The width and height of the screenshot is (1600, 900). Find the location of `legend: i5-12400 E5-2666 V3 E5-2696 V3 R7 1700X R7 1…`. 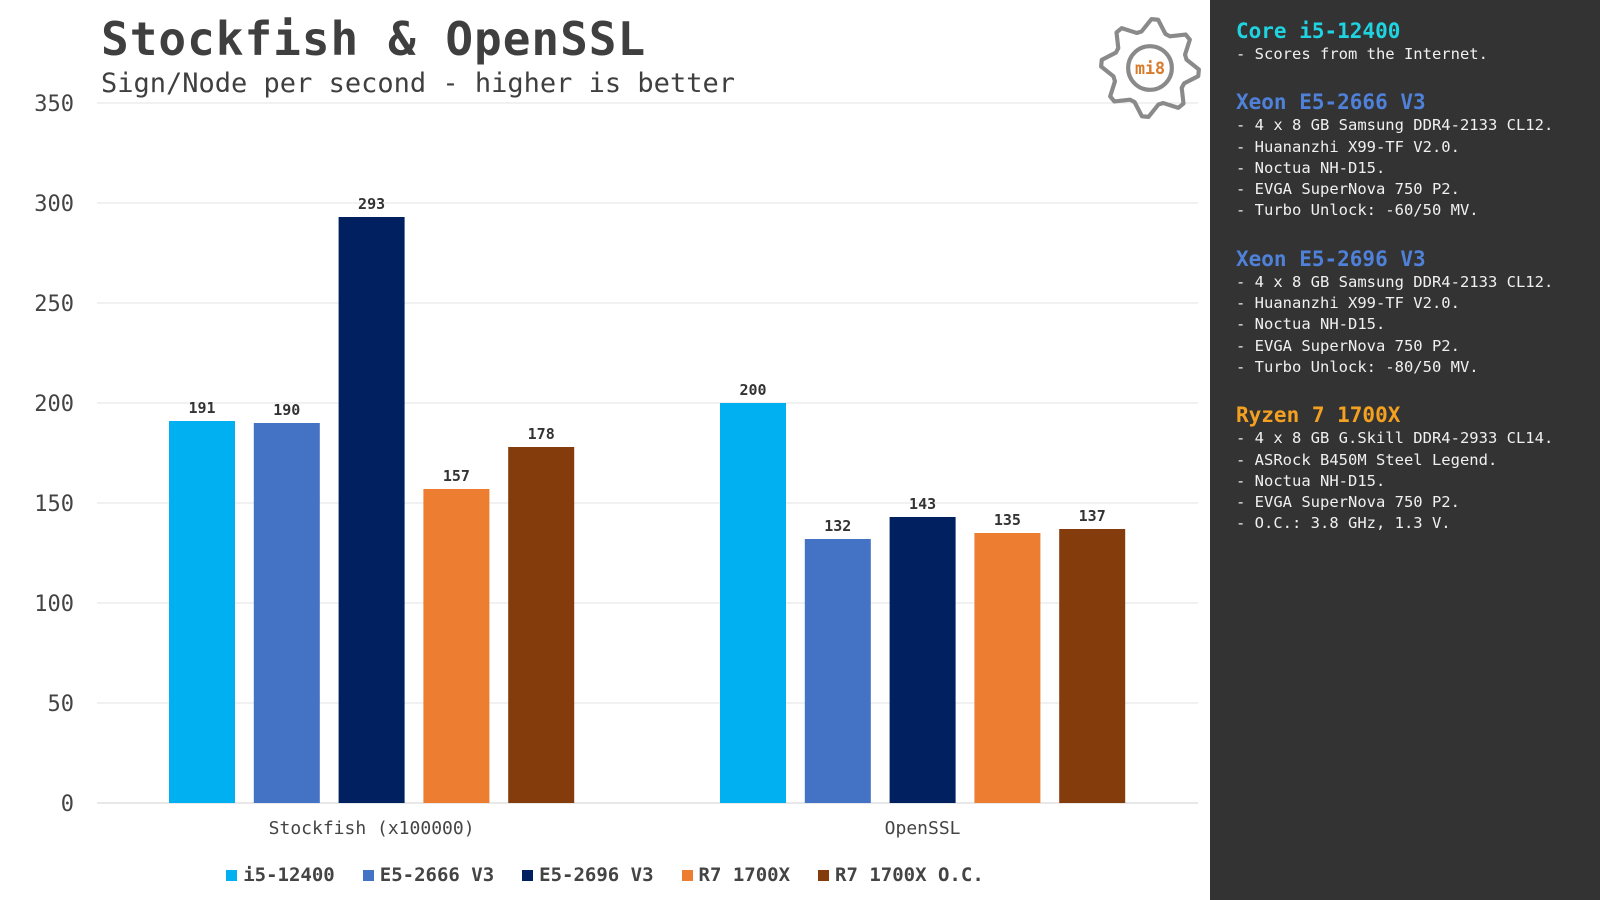

legend: i5-12400 E5-2666 V3 E5-2696 V3 R7 1700X R7 1… is located at coordinates (605, 875).